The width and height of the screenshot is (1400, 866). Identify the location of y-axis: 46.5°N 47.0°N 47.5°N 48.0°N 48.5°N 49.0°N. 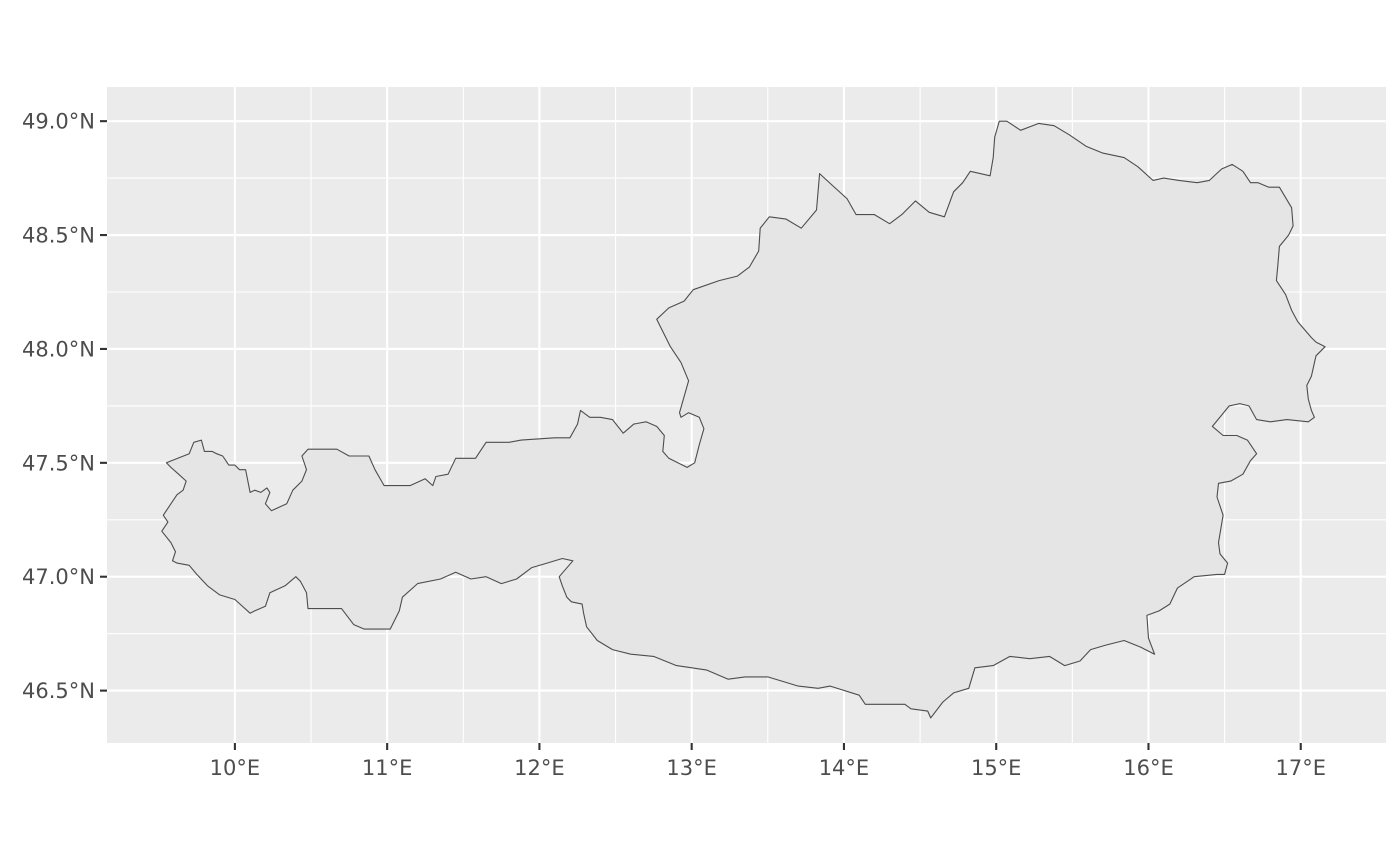
(64, 406).